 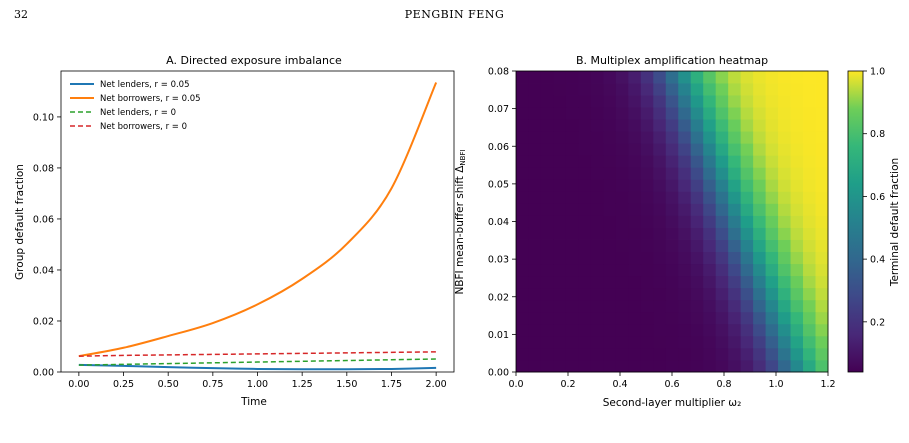 What do you see at coordinates (498, 297) in the screenshot?
I see `chart-b-y-tick-label: 0.02` at bounding box center [498, 297].